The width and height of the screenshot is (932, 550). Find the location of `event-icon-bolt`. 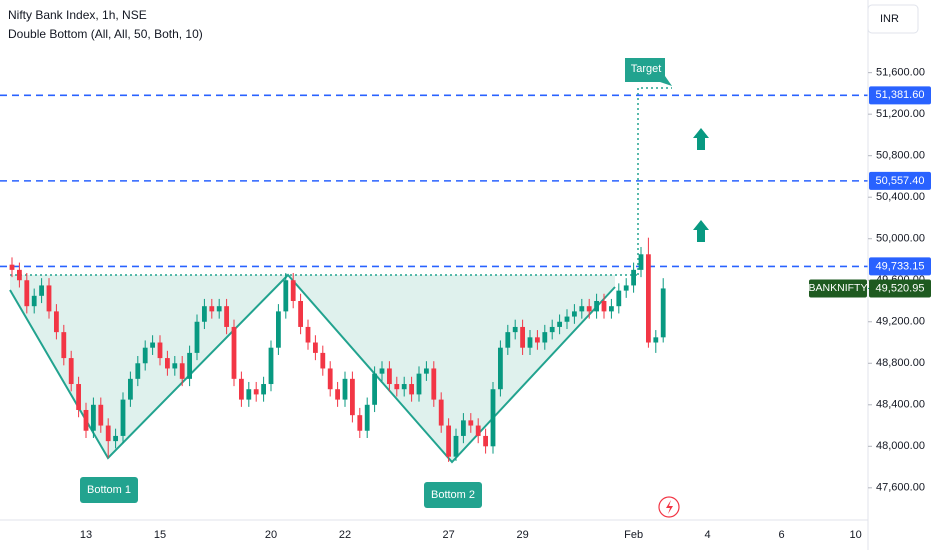

event-icon-bolt is located at coordinates (669, 507).